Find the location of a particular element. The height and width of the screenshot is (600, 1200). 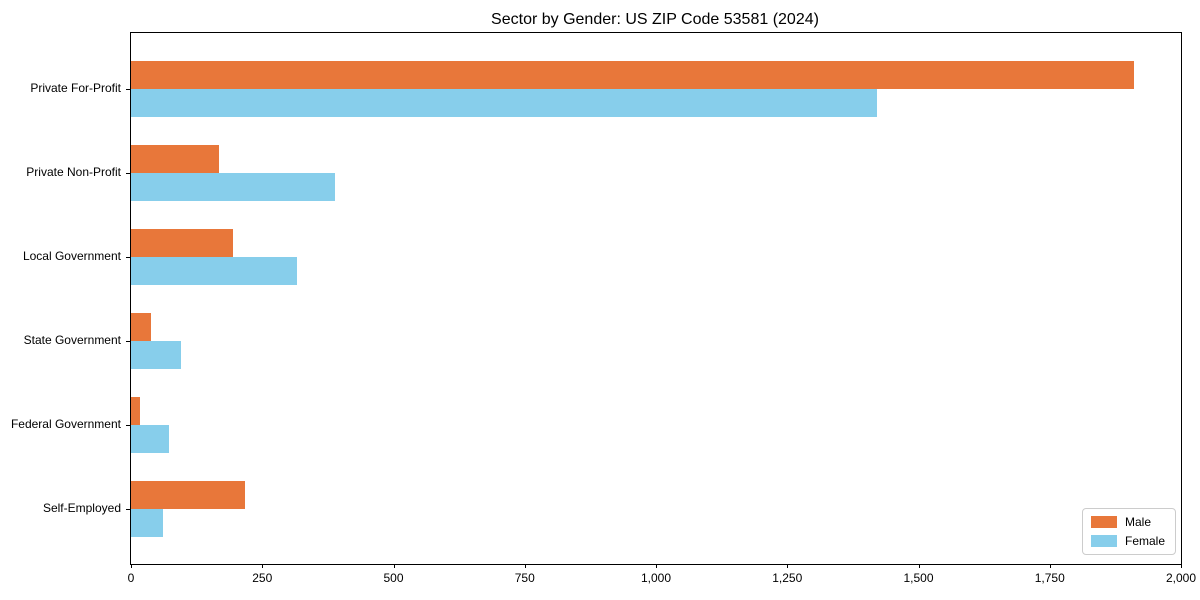

legend-entry-female: Female is located at coordinates (1127, 541).